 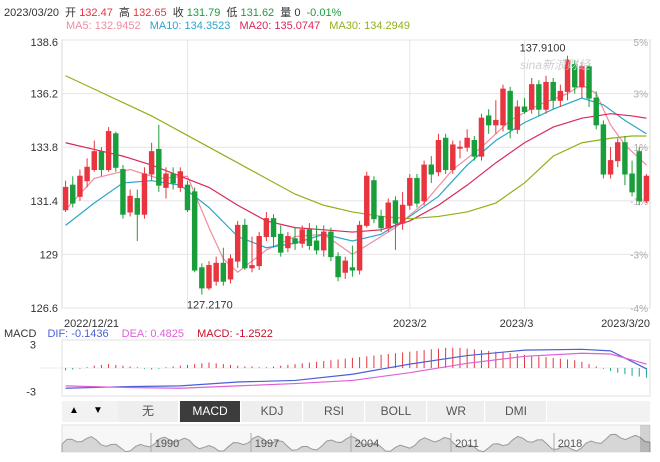 I want to click on max-price-annotation: 137.9100, so click(x=543, y=49).